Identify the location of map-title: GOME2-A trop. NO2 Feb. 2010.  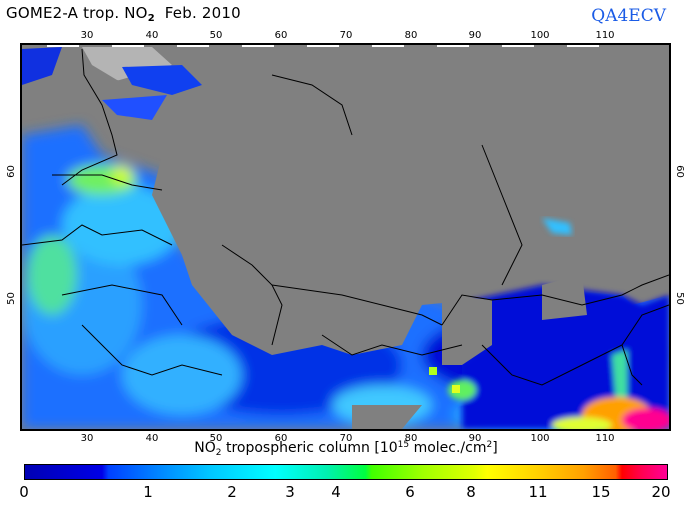
(123, 14).